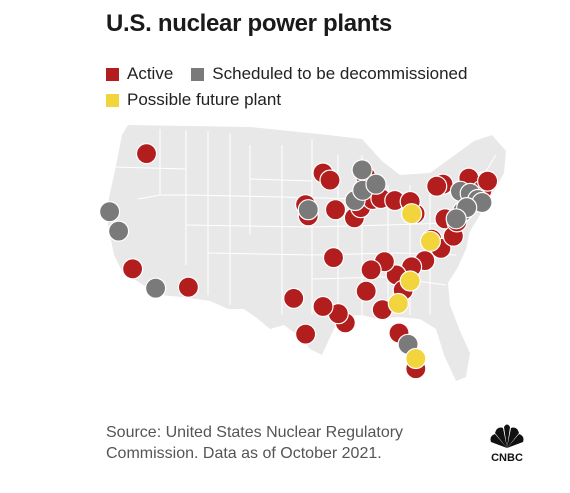 The image size is (570, 493). I want to click on legend-swatch-active, so click(112, 74).